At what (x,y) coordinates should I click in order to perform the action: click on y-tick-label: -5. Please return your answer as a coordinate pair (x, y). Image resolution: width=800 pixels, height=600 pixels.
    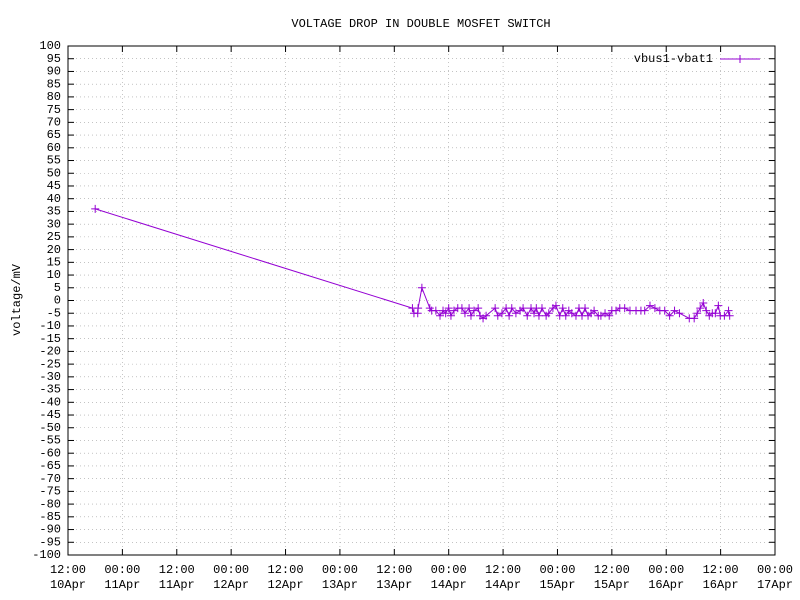
    Looking at the image, I should click on (54, 313).